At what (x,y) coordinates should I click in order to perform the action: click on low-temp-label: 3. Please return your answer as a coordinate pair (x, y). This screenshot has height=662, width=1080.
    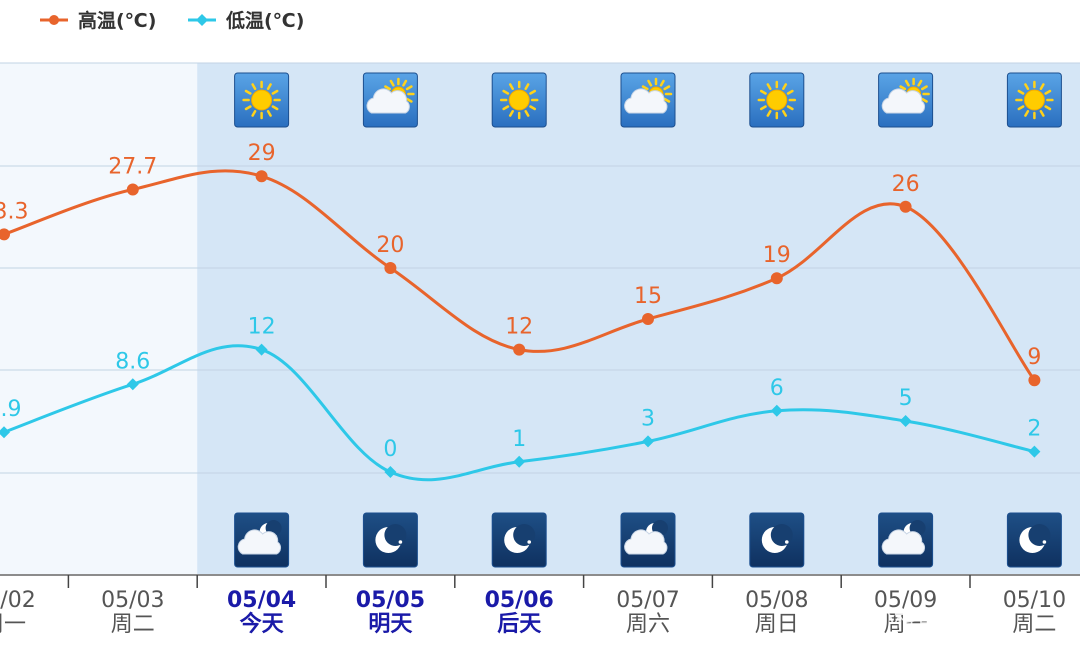
    Looking at the image, I should click on (648, 418).